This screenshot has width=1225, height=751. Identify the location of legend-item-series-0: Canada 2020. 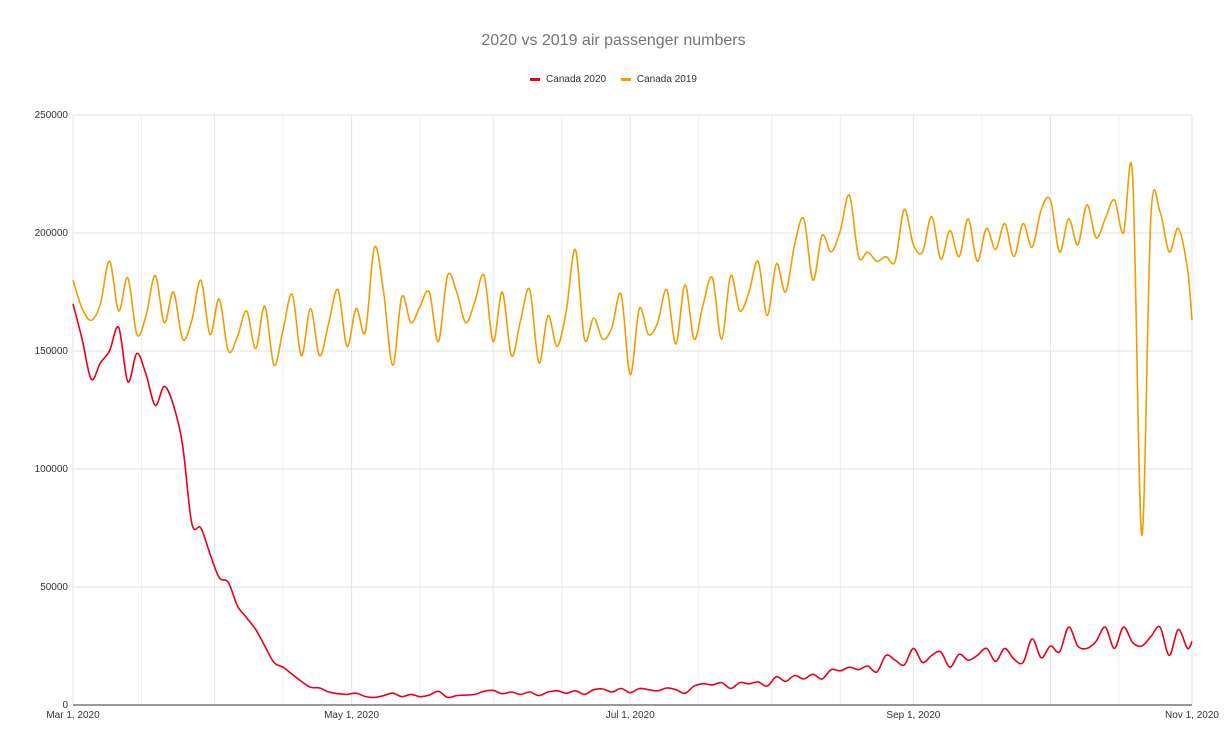
(568, 79).